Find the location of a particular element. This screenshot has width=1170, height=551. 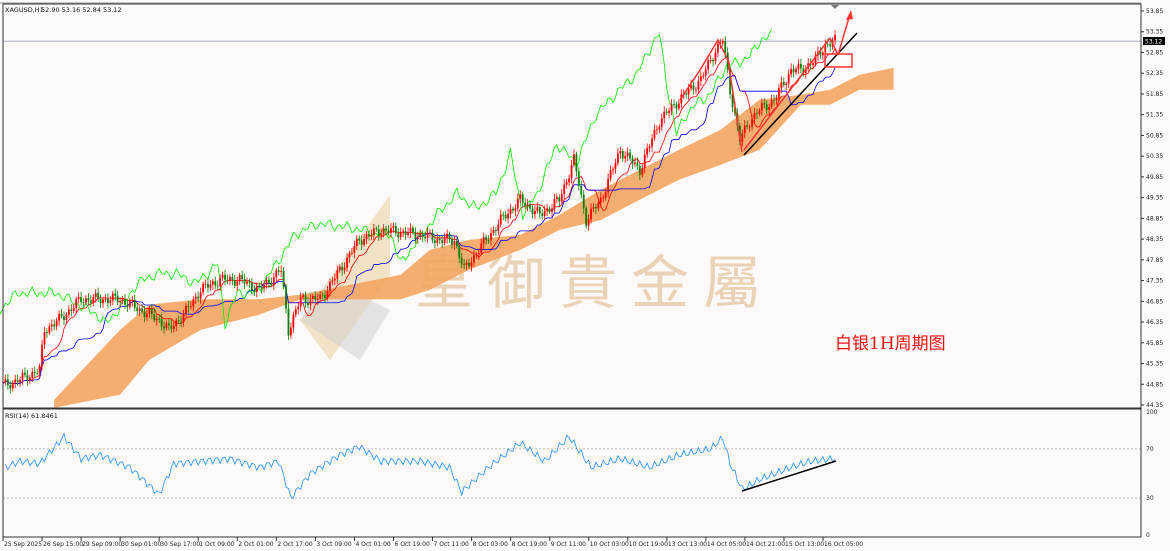

red-channel-line is located at coordinates (787, 94).